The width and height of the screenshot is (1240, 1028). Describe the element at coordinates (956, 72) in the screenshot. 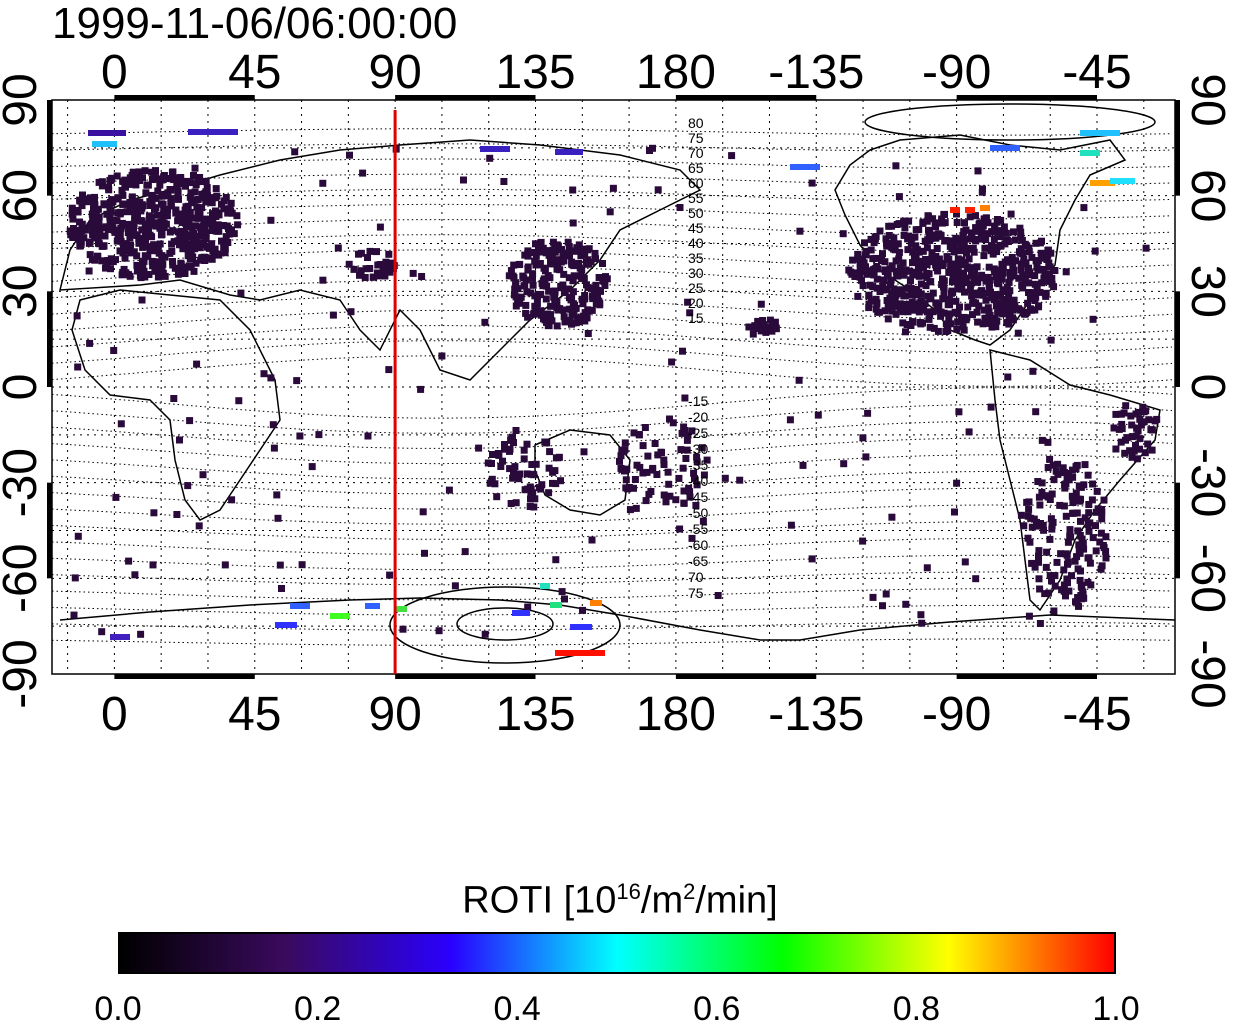

I see `lon-tick-label-top: -90` at that location.